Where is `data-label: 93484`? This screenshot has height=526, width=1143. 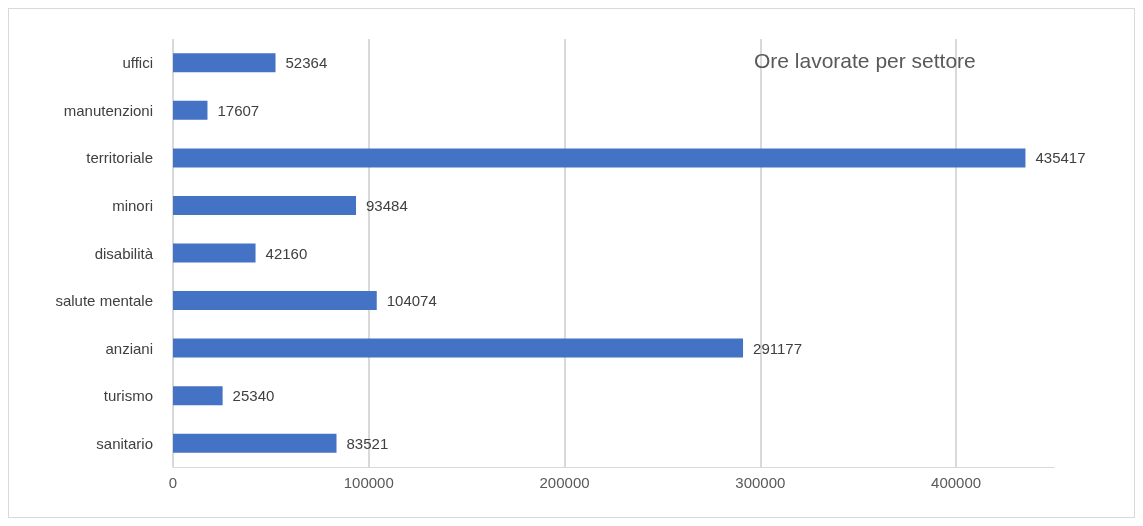
data-label: 93484 is located at coordinates (387, 205).